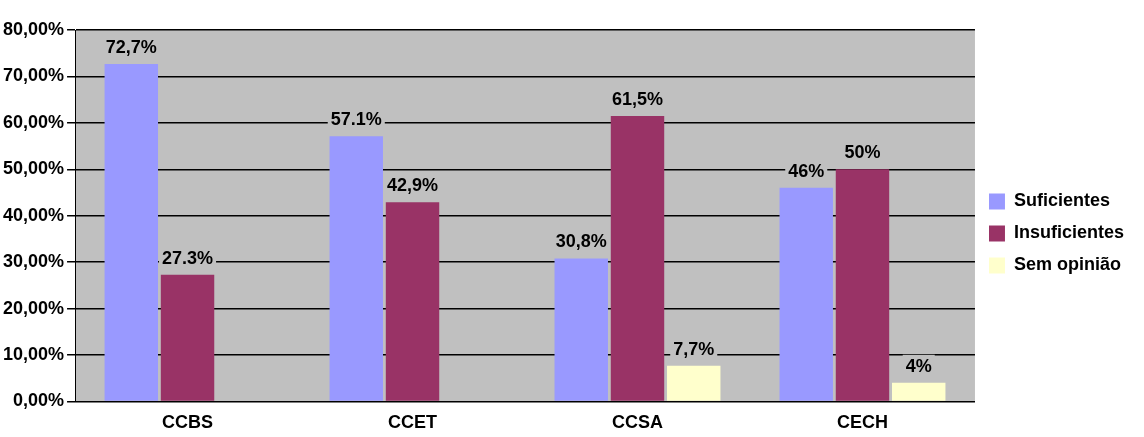  Describe the element at coordinates (33, 307) in the screenshot. I see `y-tick-label: 20,00%` at that location.